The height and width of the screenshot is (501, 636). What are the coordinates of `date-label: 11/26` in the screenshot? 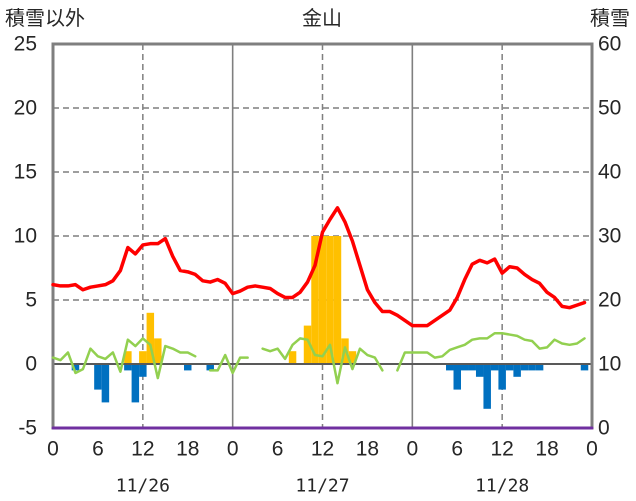 It's located at (143, 486).